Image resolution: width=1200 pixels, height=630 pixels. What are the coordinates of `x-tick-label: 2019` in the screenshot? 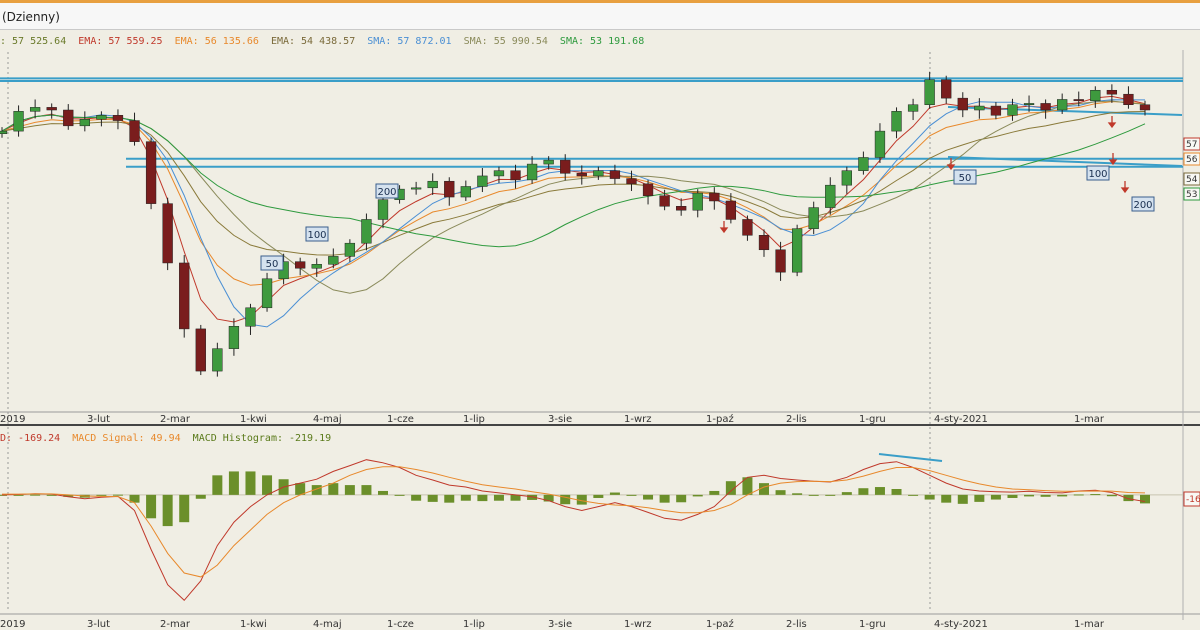 It's located at (12, 624).